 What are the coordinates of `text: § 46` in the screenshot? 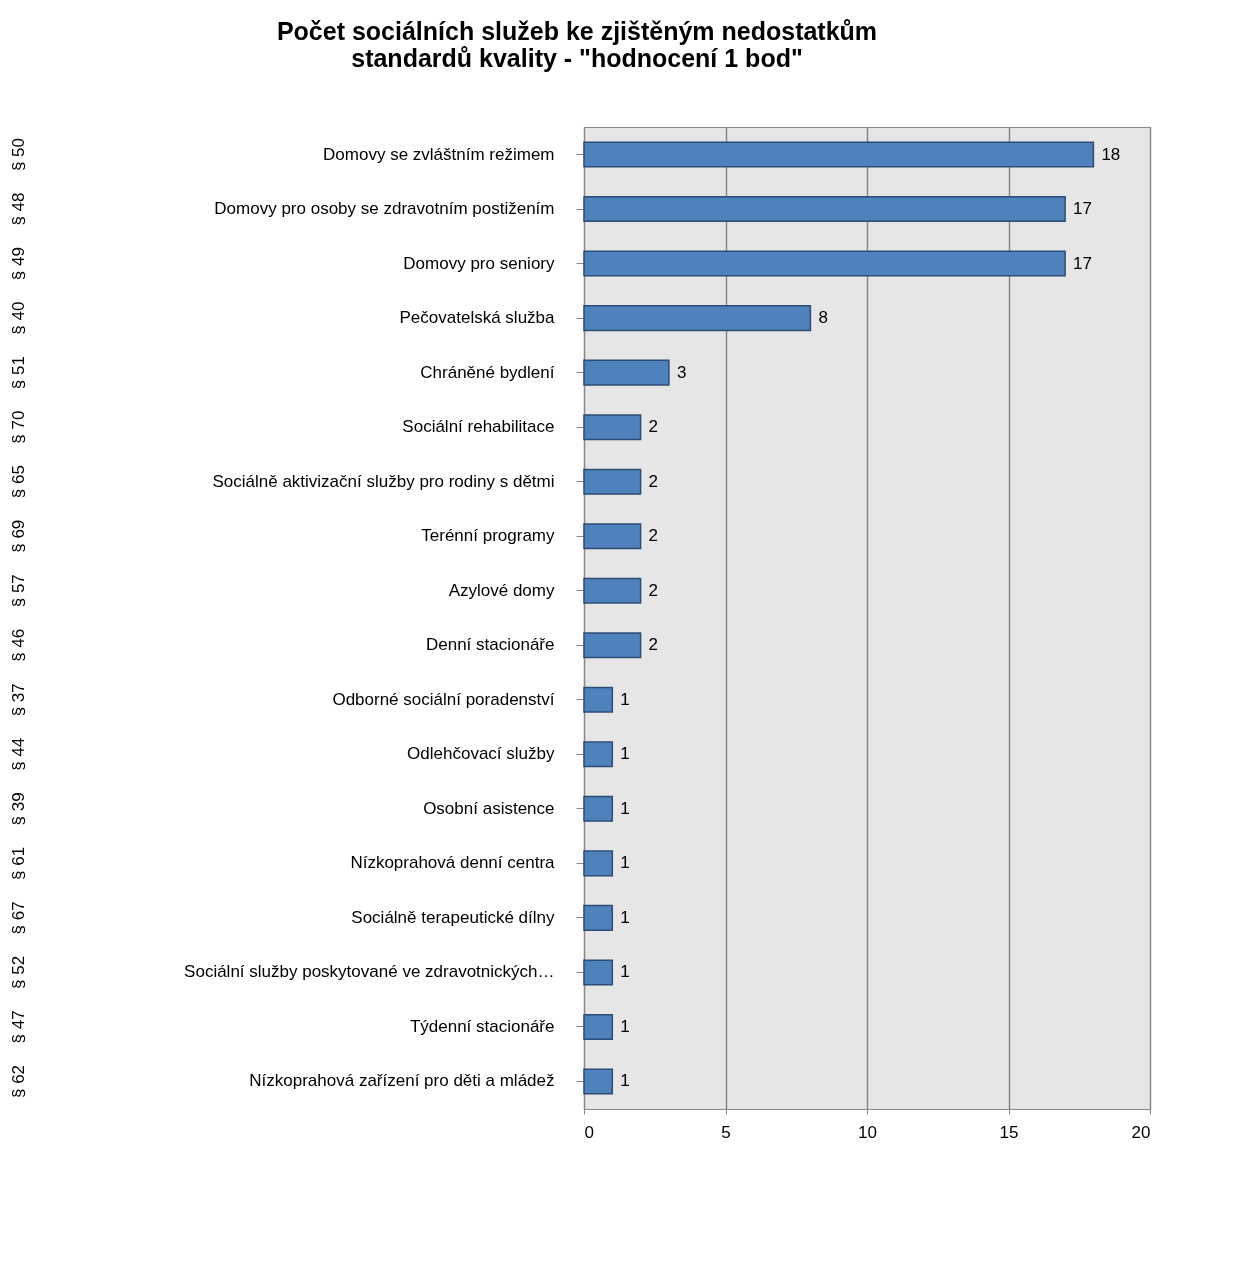 It's located at (18, 645).